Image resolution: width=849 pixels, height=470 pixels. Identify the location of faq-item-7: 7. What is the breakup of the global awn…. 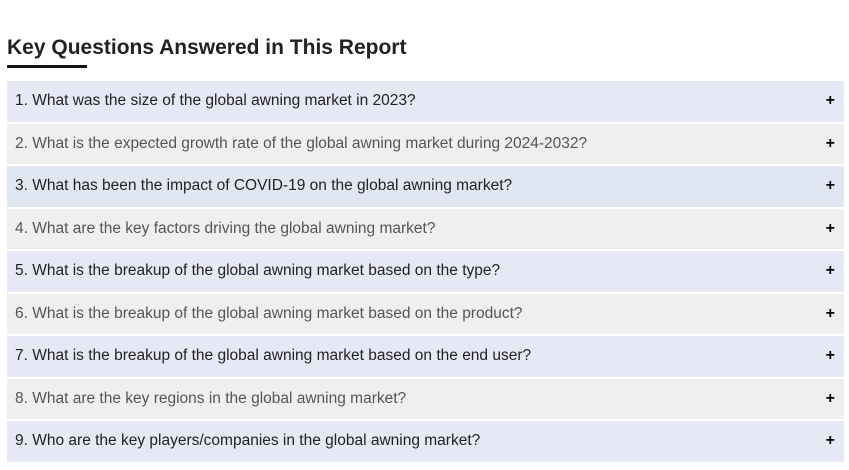
(425, 356).